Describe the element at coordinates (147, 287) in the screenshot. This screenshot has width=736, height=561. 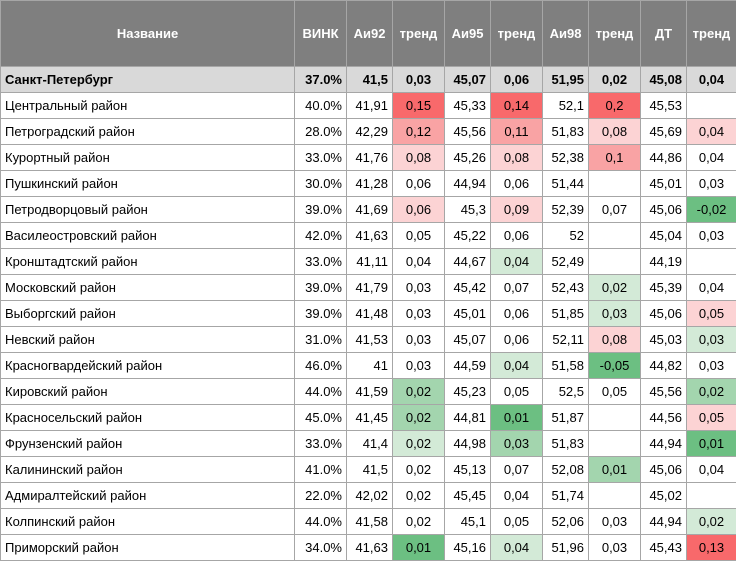
I see `district-name-cell: Московский район` at that location.